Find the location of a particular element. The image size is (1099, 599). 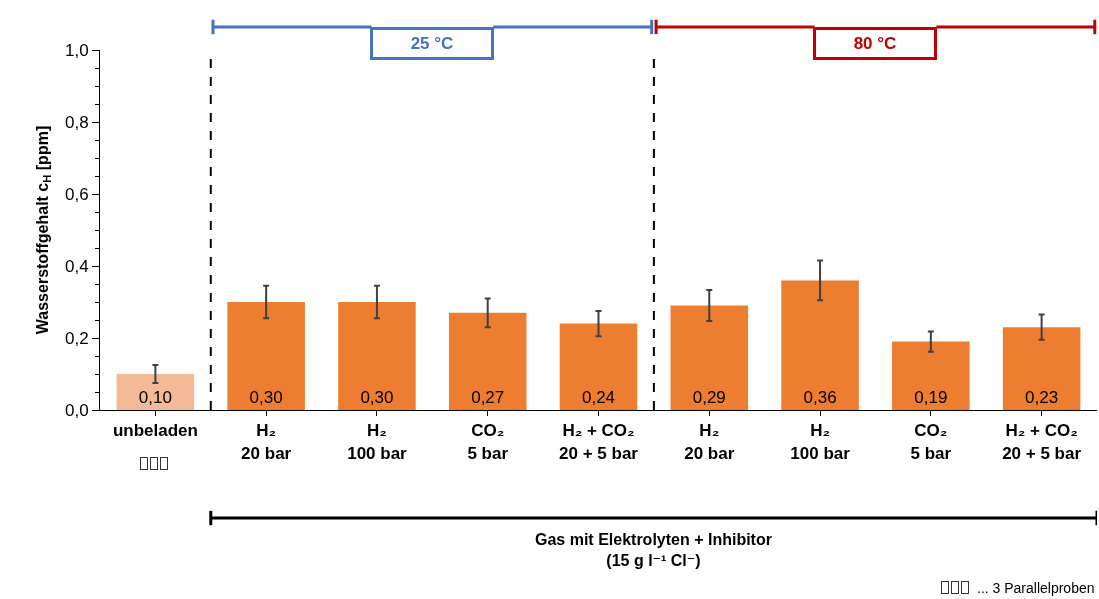

y-tick-label: 0,2 is located at coordinates (76, 338).